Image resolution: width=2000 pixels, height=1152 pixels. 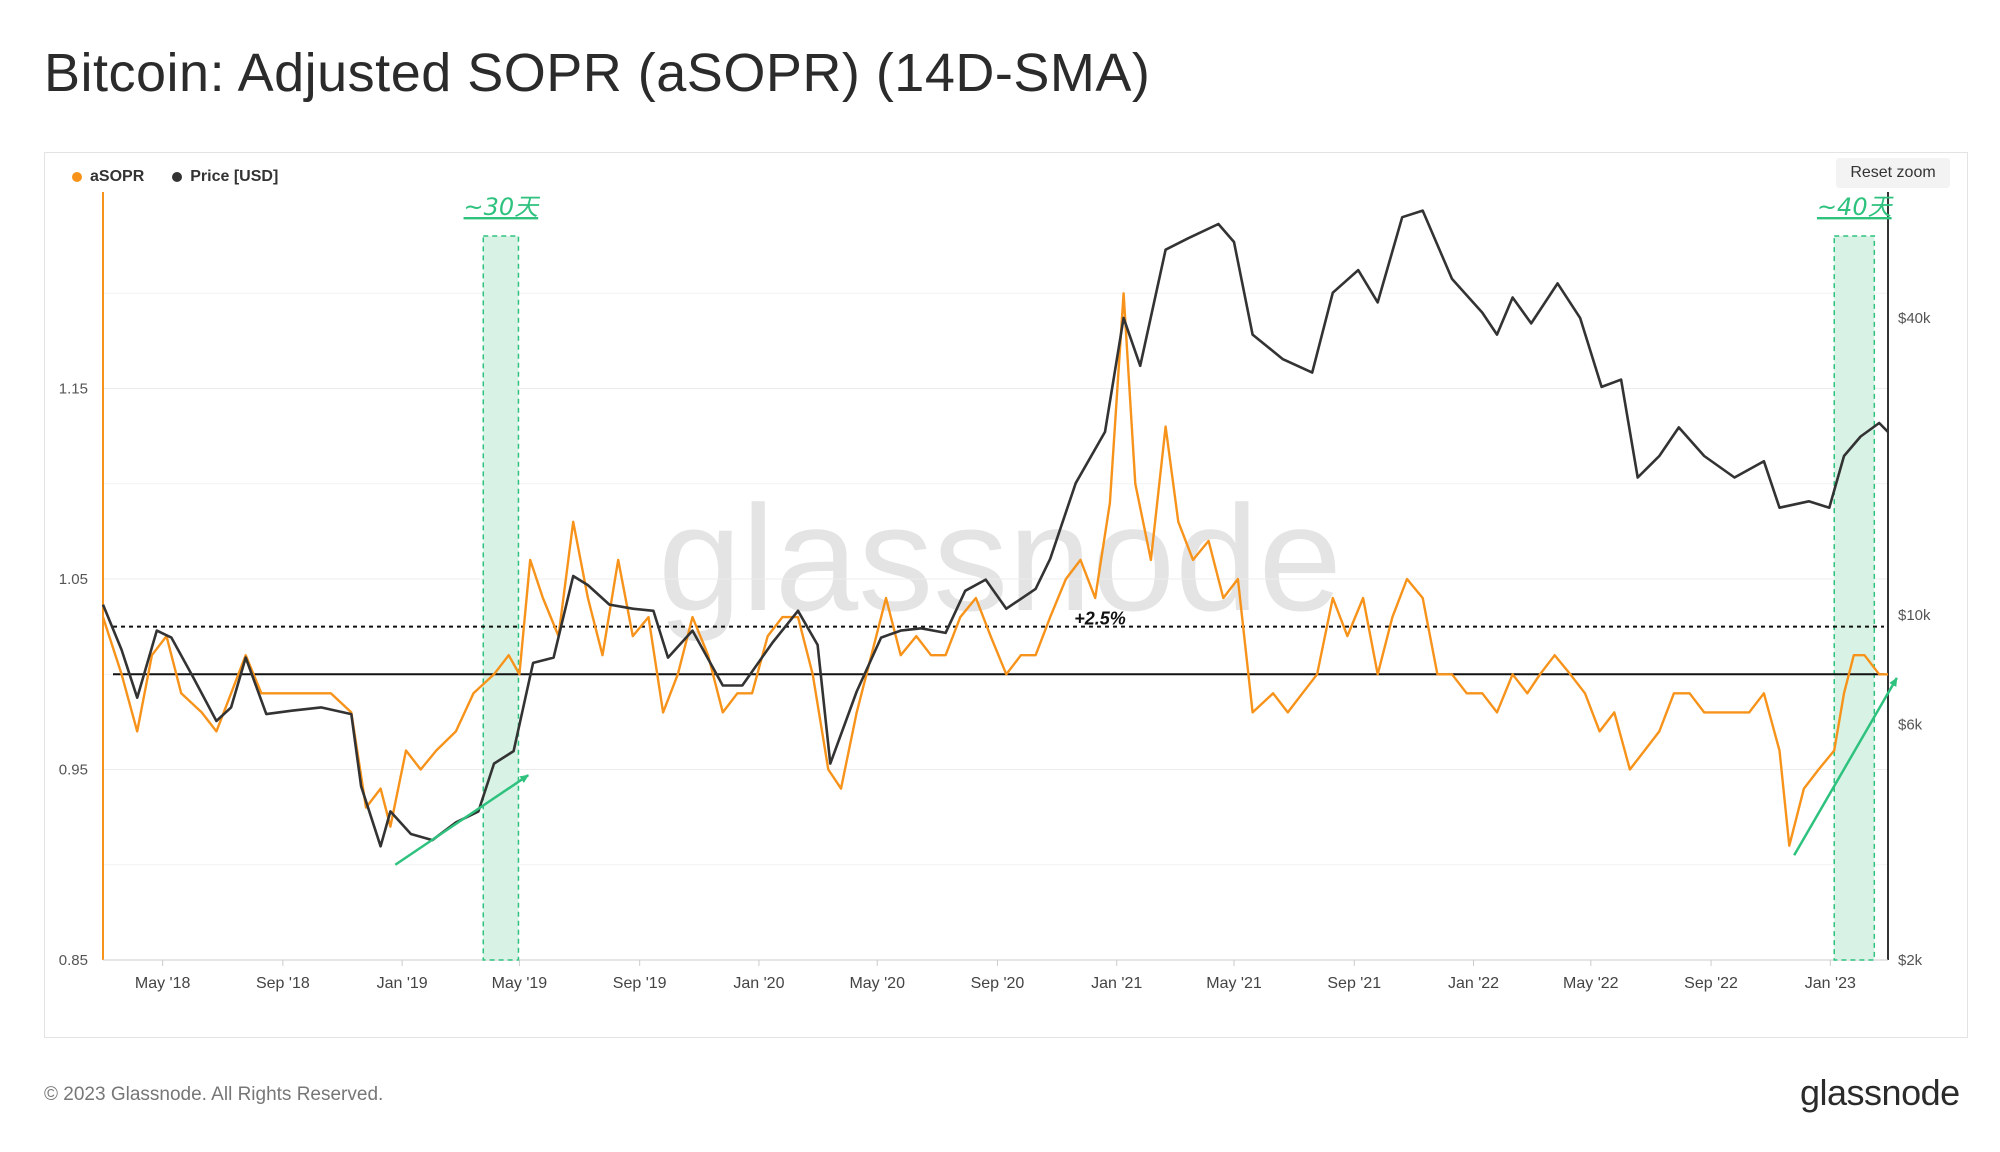 What do you see at coordinates (520, 983) in the screenshot?
I see `x-tick-label: May '19` at bounding box center [520, 983].